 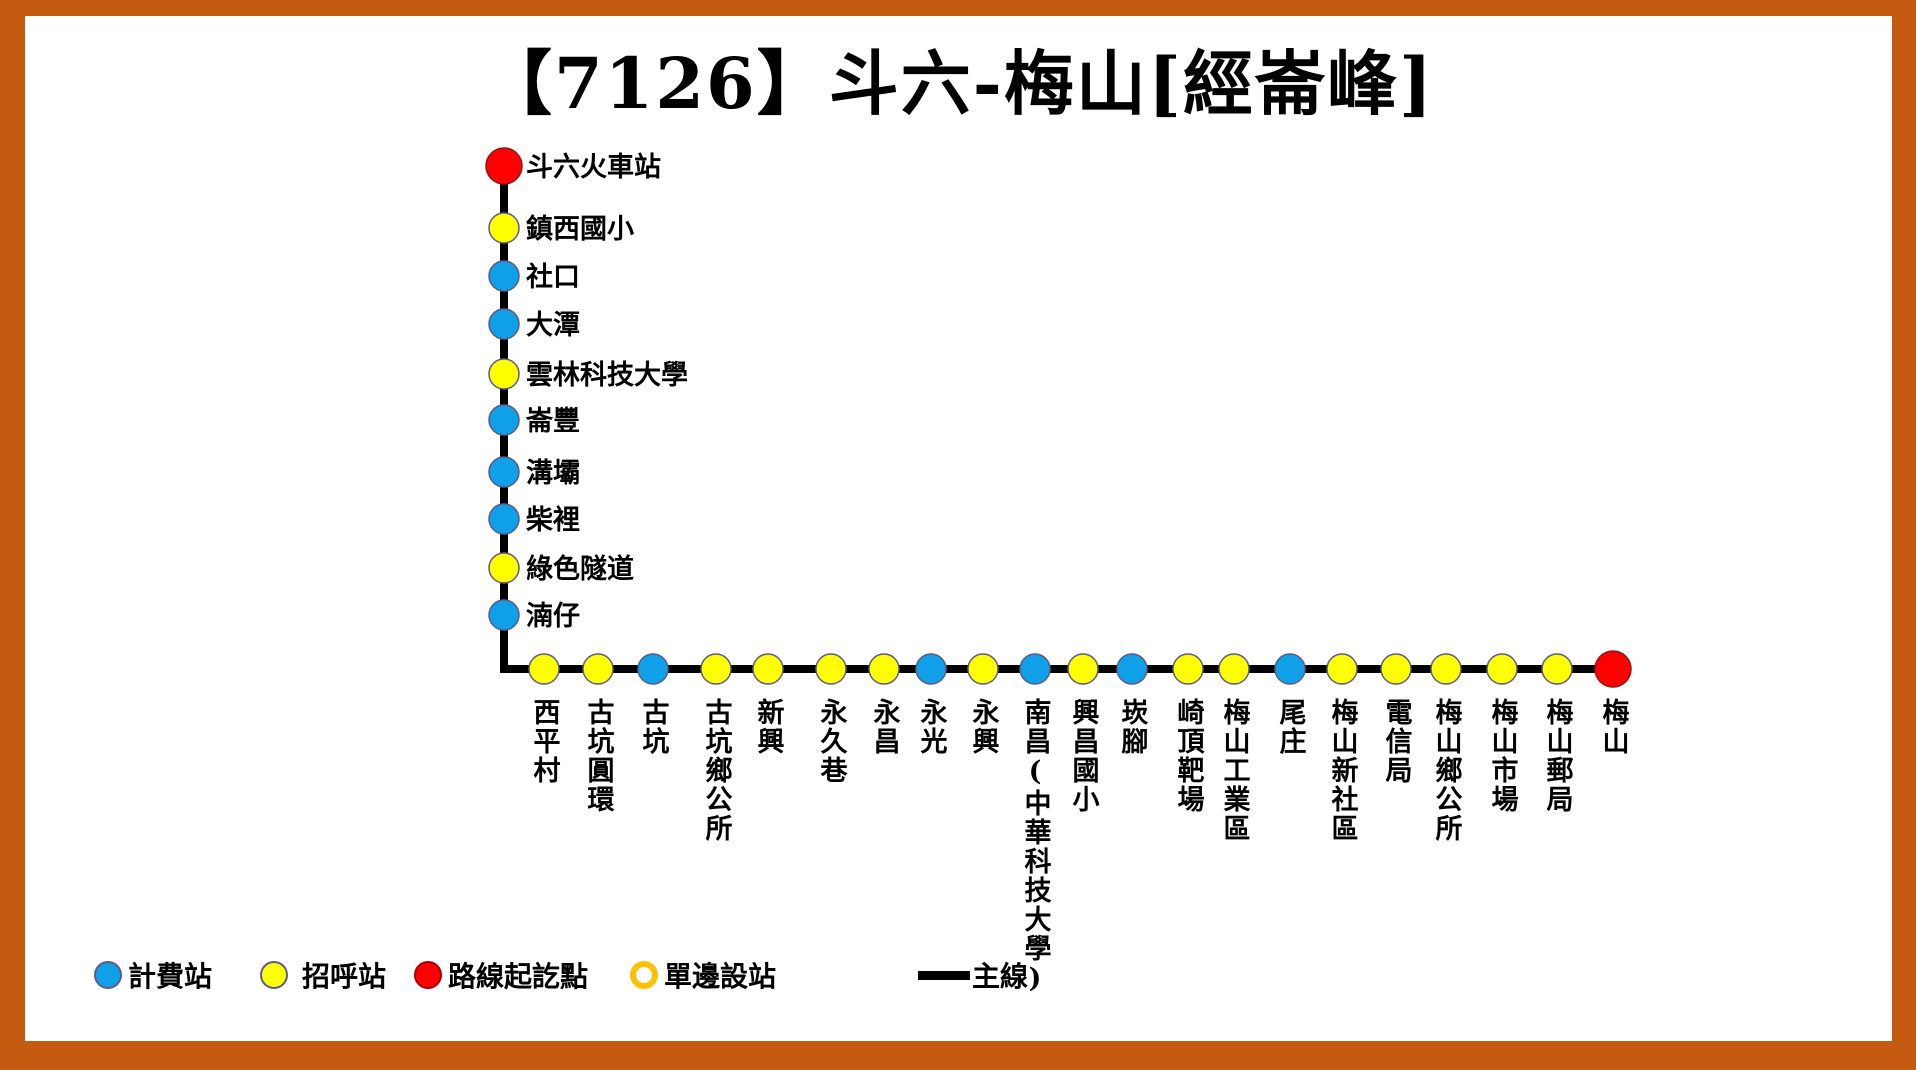 I want to click on stop-label: 梅山鄉公所, so click(x=1447, y=770).